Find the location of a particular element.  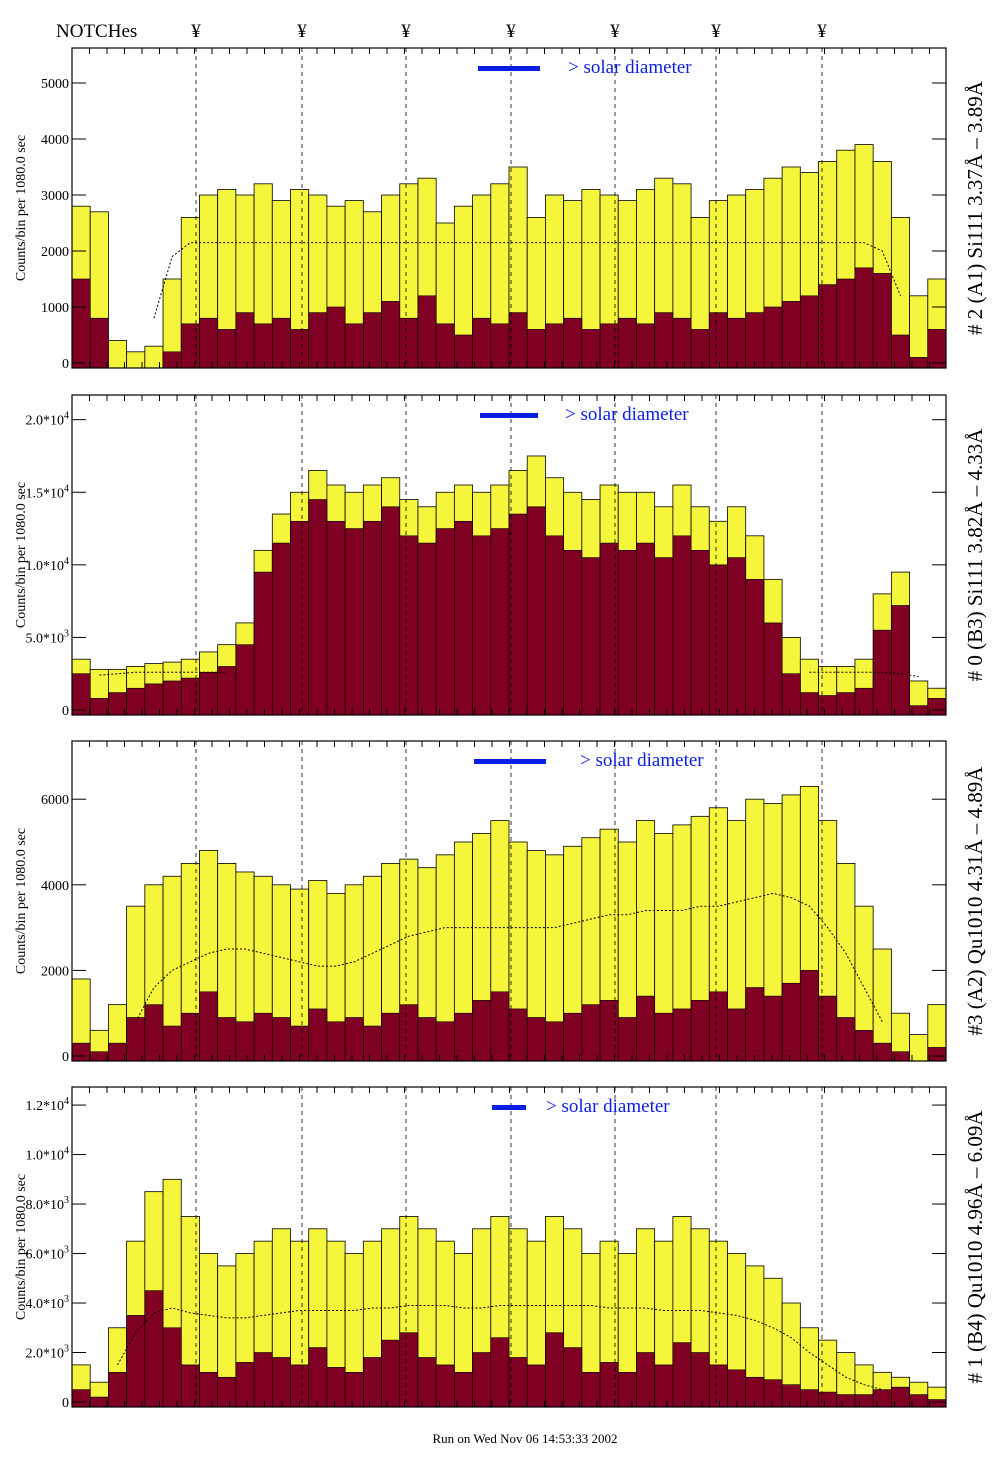

y-tick-label: 1000 is located at coordinates (55, 308).